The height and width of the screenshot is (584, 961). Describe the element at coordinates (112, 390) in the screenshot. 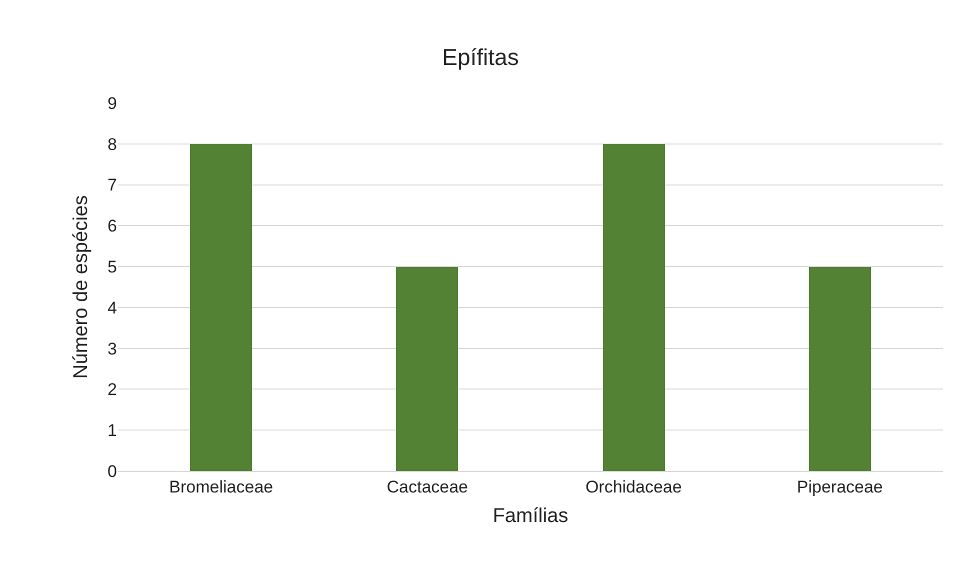

I see `y-tick-label: 2` at that location.